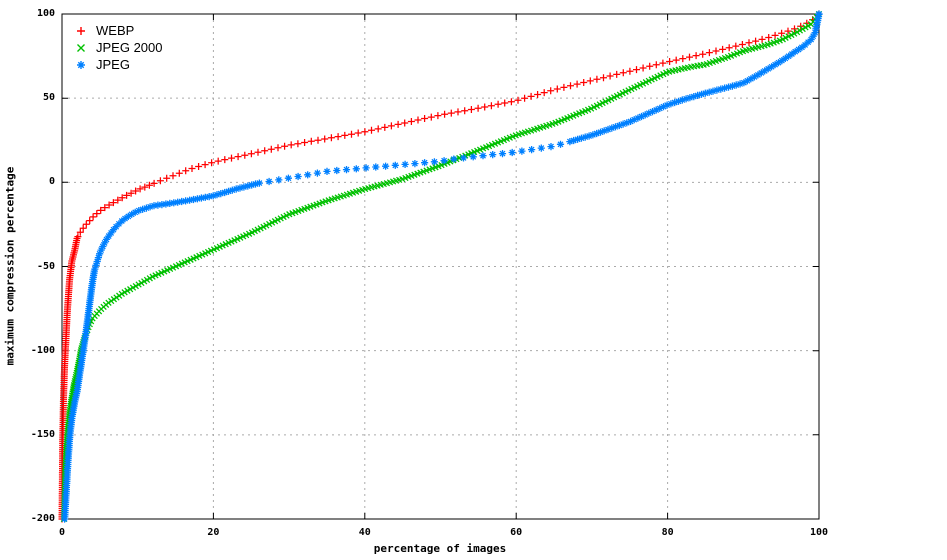 This screenshot has width=947, height=560. What do you see at coordinates (440, 548) in the screenshot?
I see `x-axis-title: percentage of images` at bounding box center [440, 548].